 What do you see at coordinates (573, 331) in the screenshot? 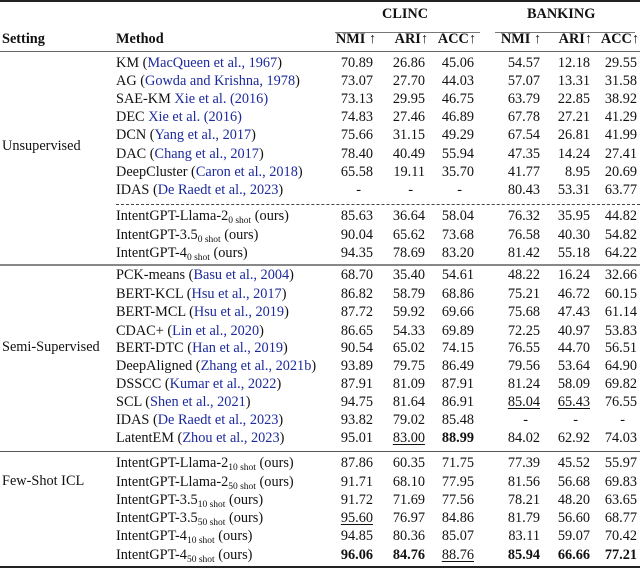
I see `metric-value: 40.97` at bounding box center [573, 331].